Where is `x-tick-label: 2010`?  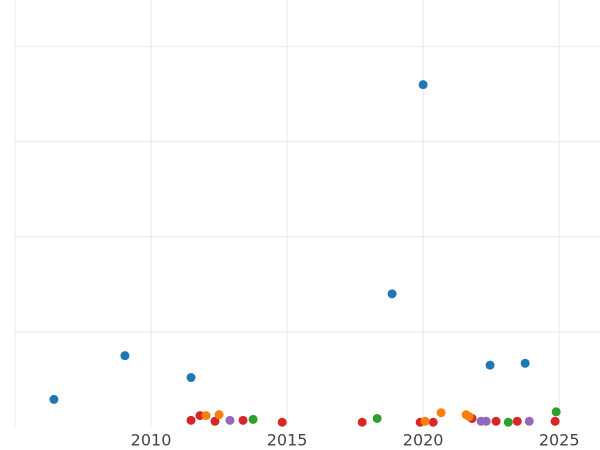
x-tick-label: 2010 is located at coordinates (151, 440).